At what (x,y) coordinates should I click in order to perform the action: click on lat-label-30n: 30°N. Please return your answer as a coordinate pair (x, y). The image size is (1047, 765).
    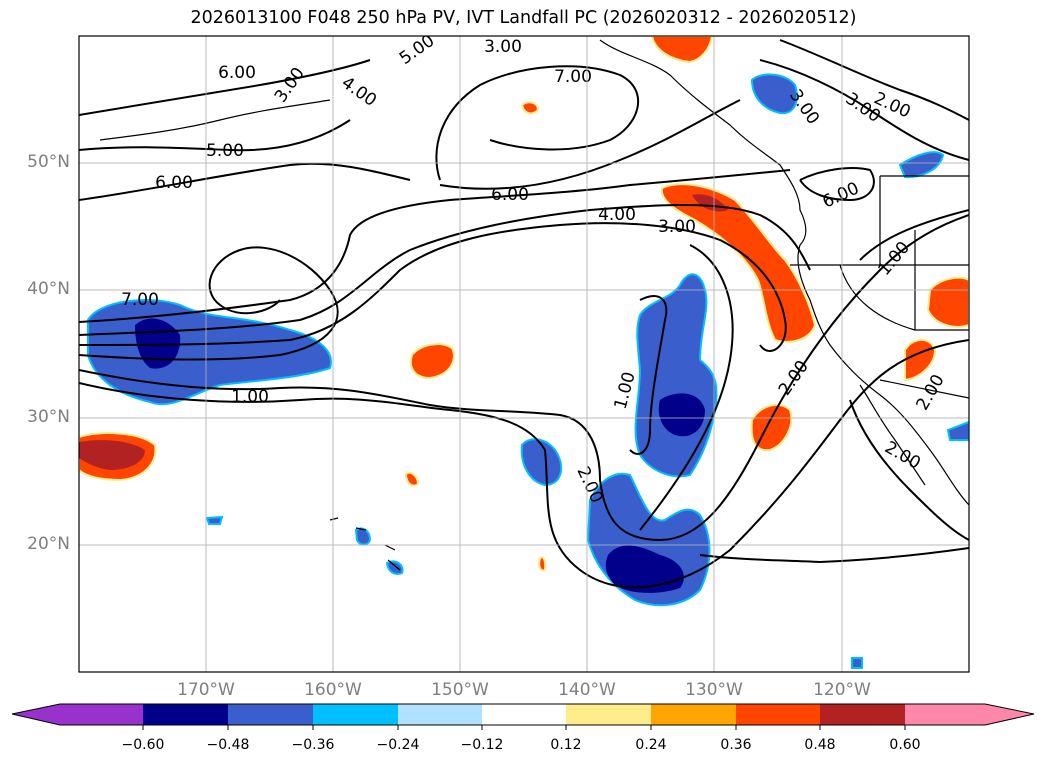
    Looking at the image, I should click on (48, 417).